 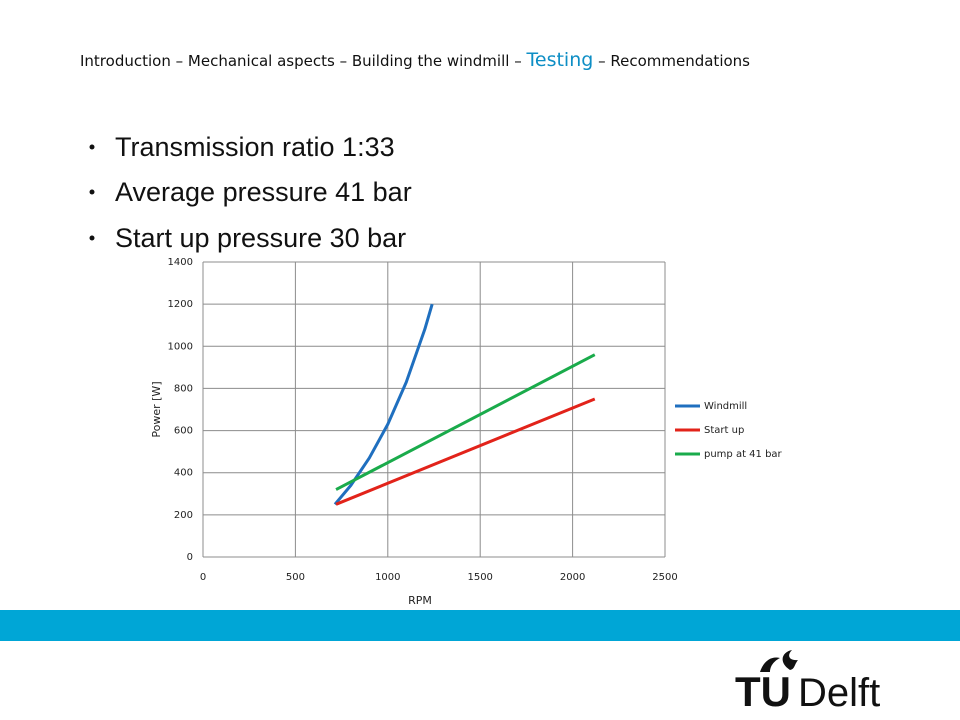 What do you see at coordinates (183, 431) in the screenshot?
I see `y-tick-label: 600` at bounding box center [183, 431].